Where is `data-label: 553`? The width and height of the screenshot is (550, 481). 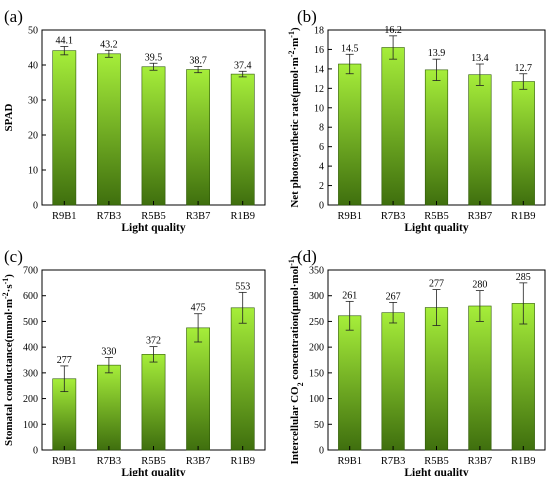 data-label: 553 is located at coordinates (242, 286).